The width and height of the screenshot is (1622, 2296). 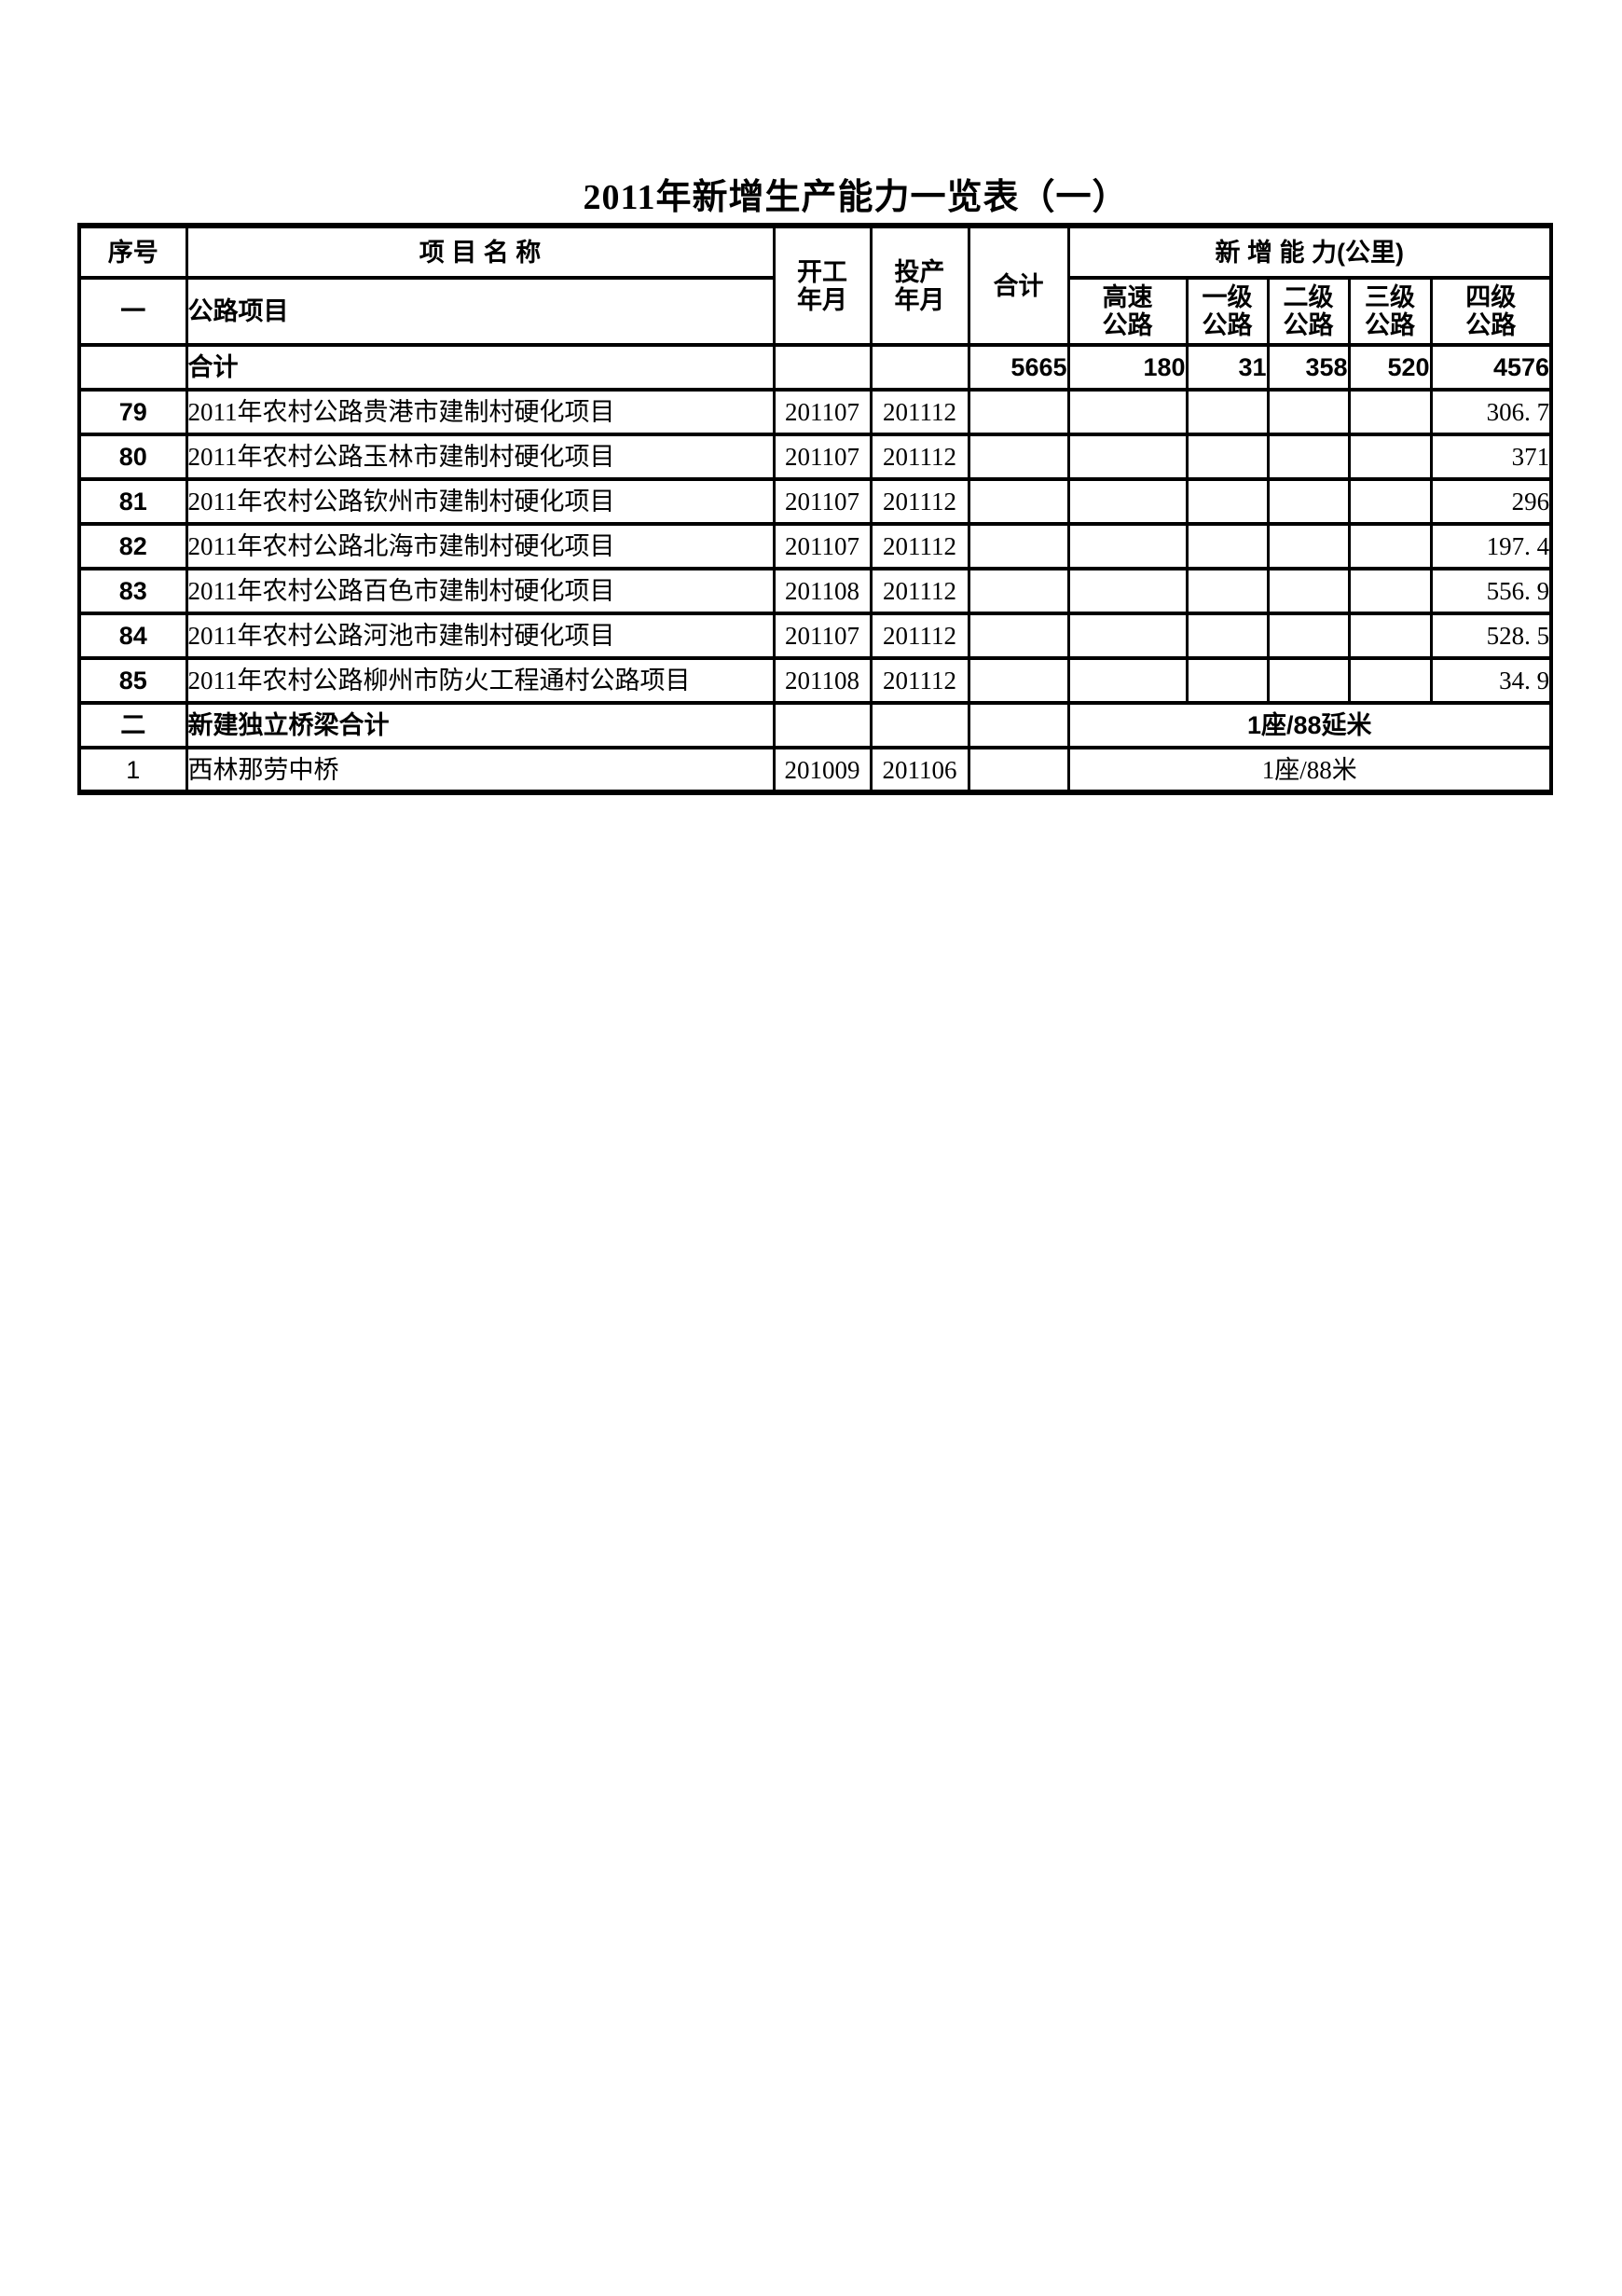 What do you see at coordinates (132, 501) in the screenshot?
I see `cell-serial: 81` at bounding box center [132, 501].